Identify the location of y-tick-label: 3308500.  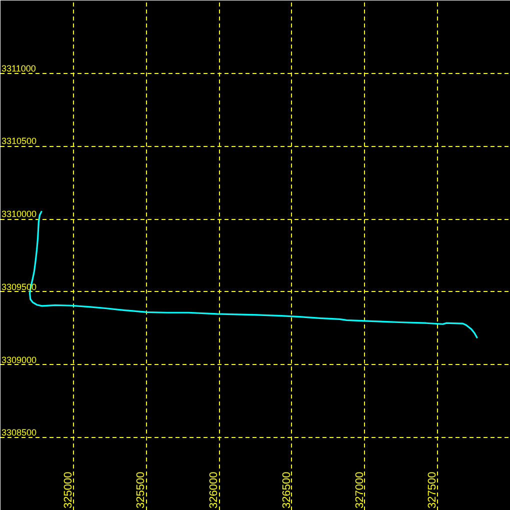
(19, 433).